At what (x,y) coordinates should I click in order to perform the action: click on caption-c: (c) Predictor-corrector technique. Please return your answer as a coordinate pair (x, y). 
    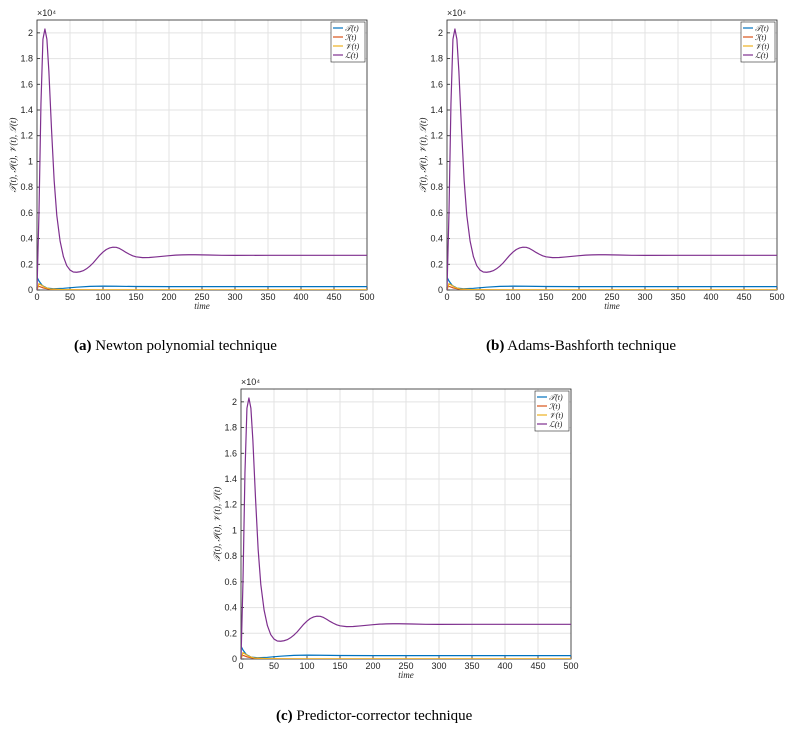
    Looking at the image, I should click on (374, 716).